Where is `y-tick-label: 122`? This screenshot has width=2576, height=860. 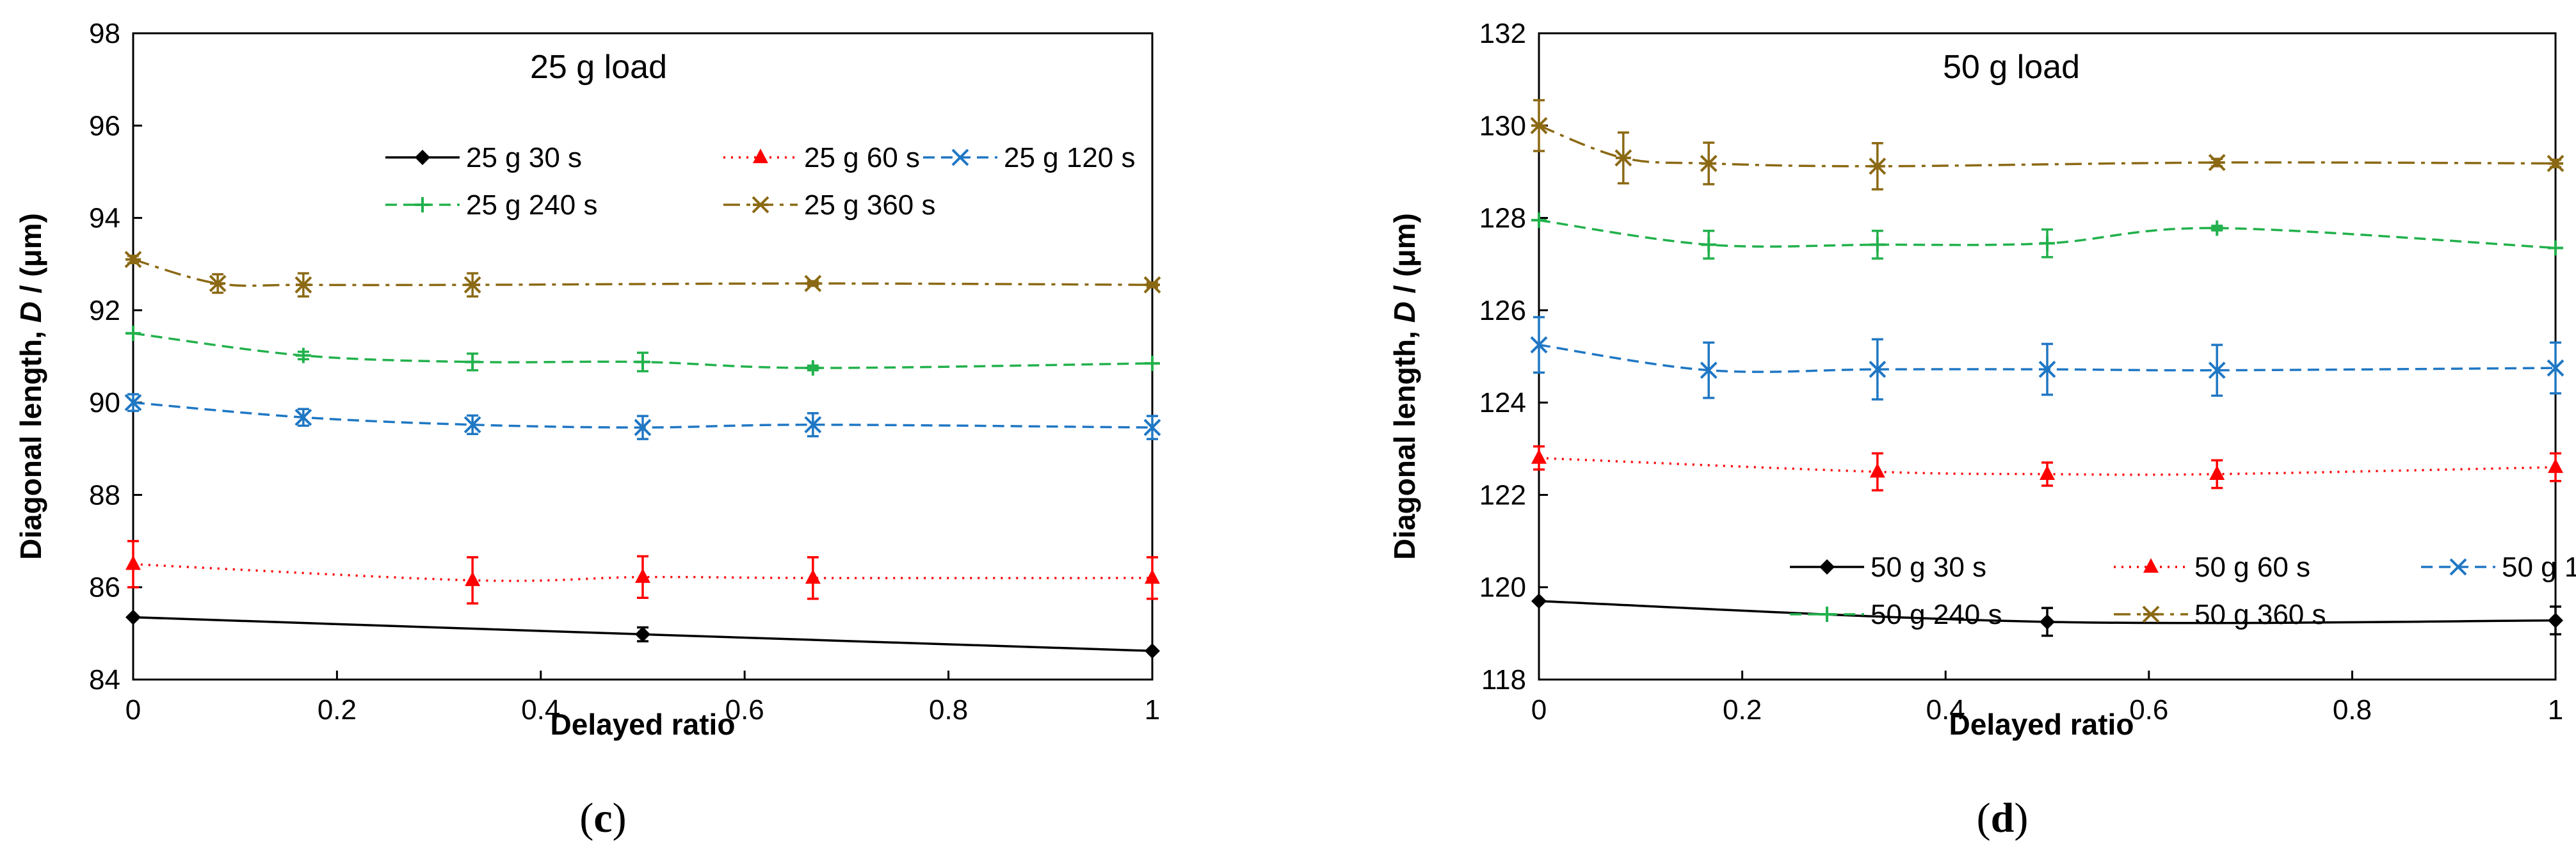 y-tick-label: 122 is located at coordinates (1502, 495).